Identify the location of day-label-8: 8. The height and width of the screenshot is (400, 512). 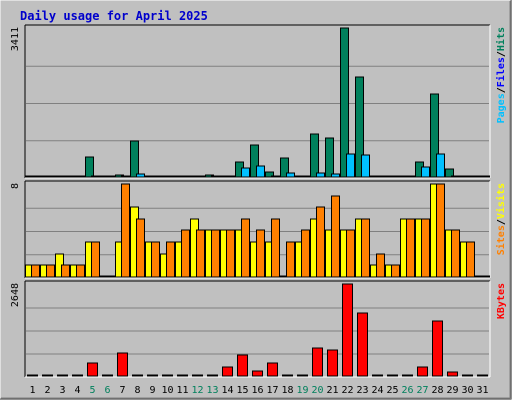
(137, 390).